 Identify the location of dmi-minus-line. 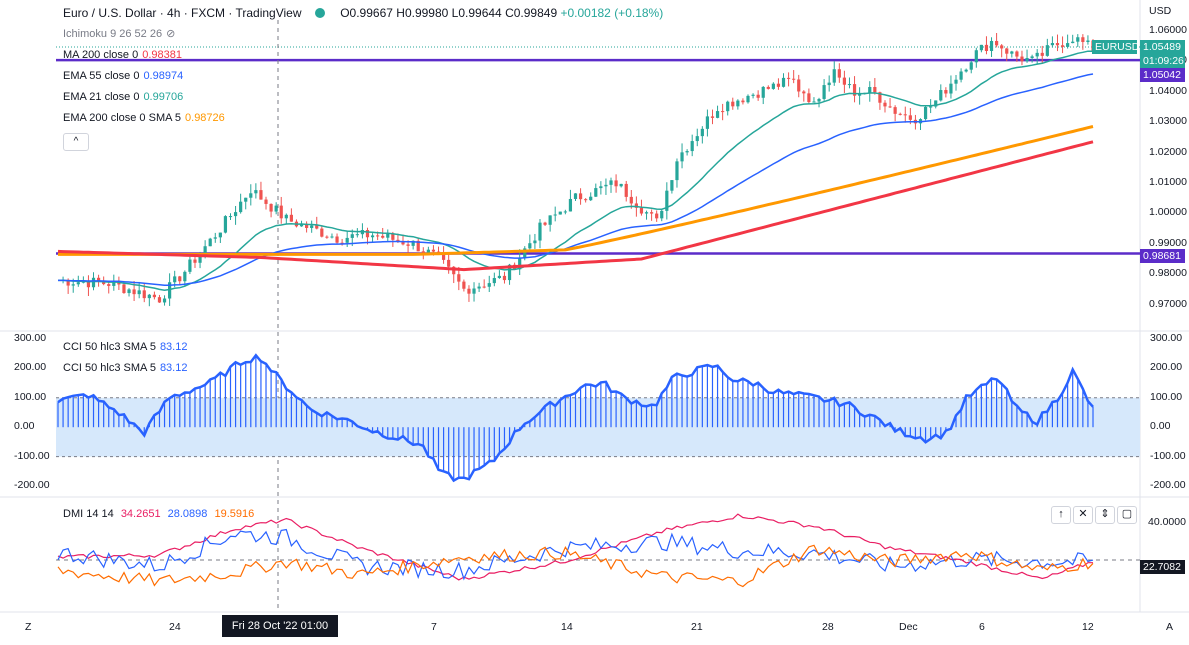
(575, 554).